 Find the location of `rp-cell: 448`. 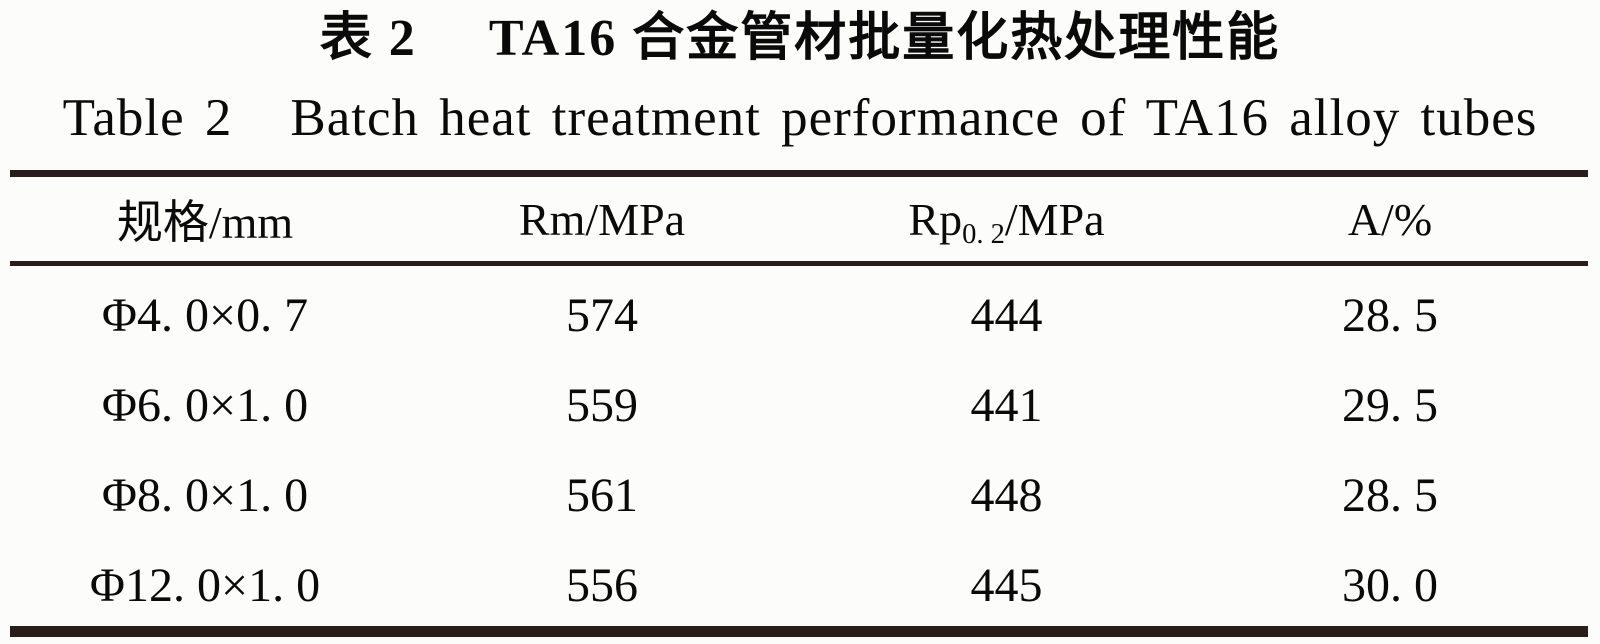

rp-cell: 448 is located at coordinates (1006, 495).